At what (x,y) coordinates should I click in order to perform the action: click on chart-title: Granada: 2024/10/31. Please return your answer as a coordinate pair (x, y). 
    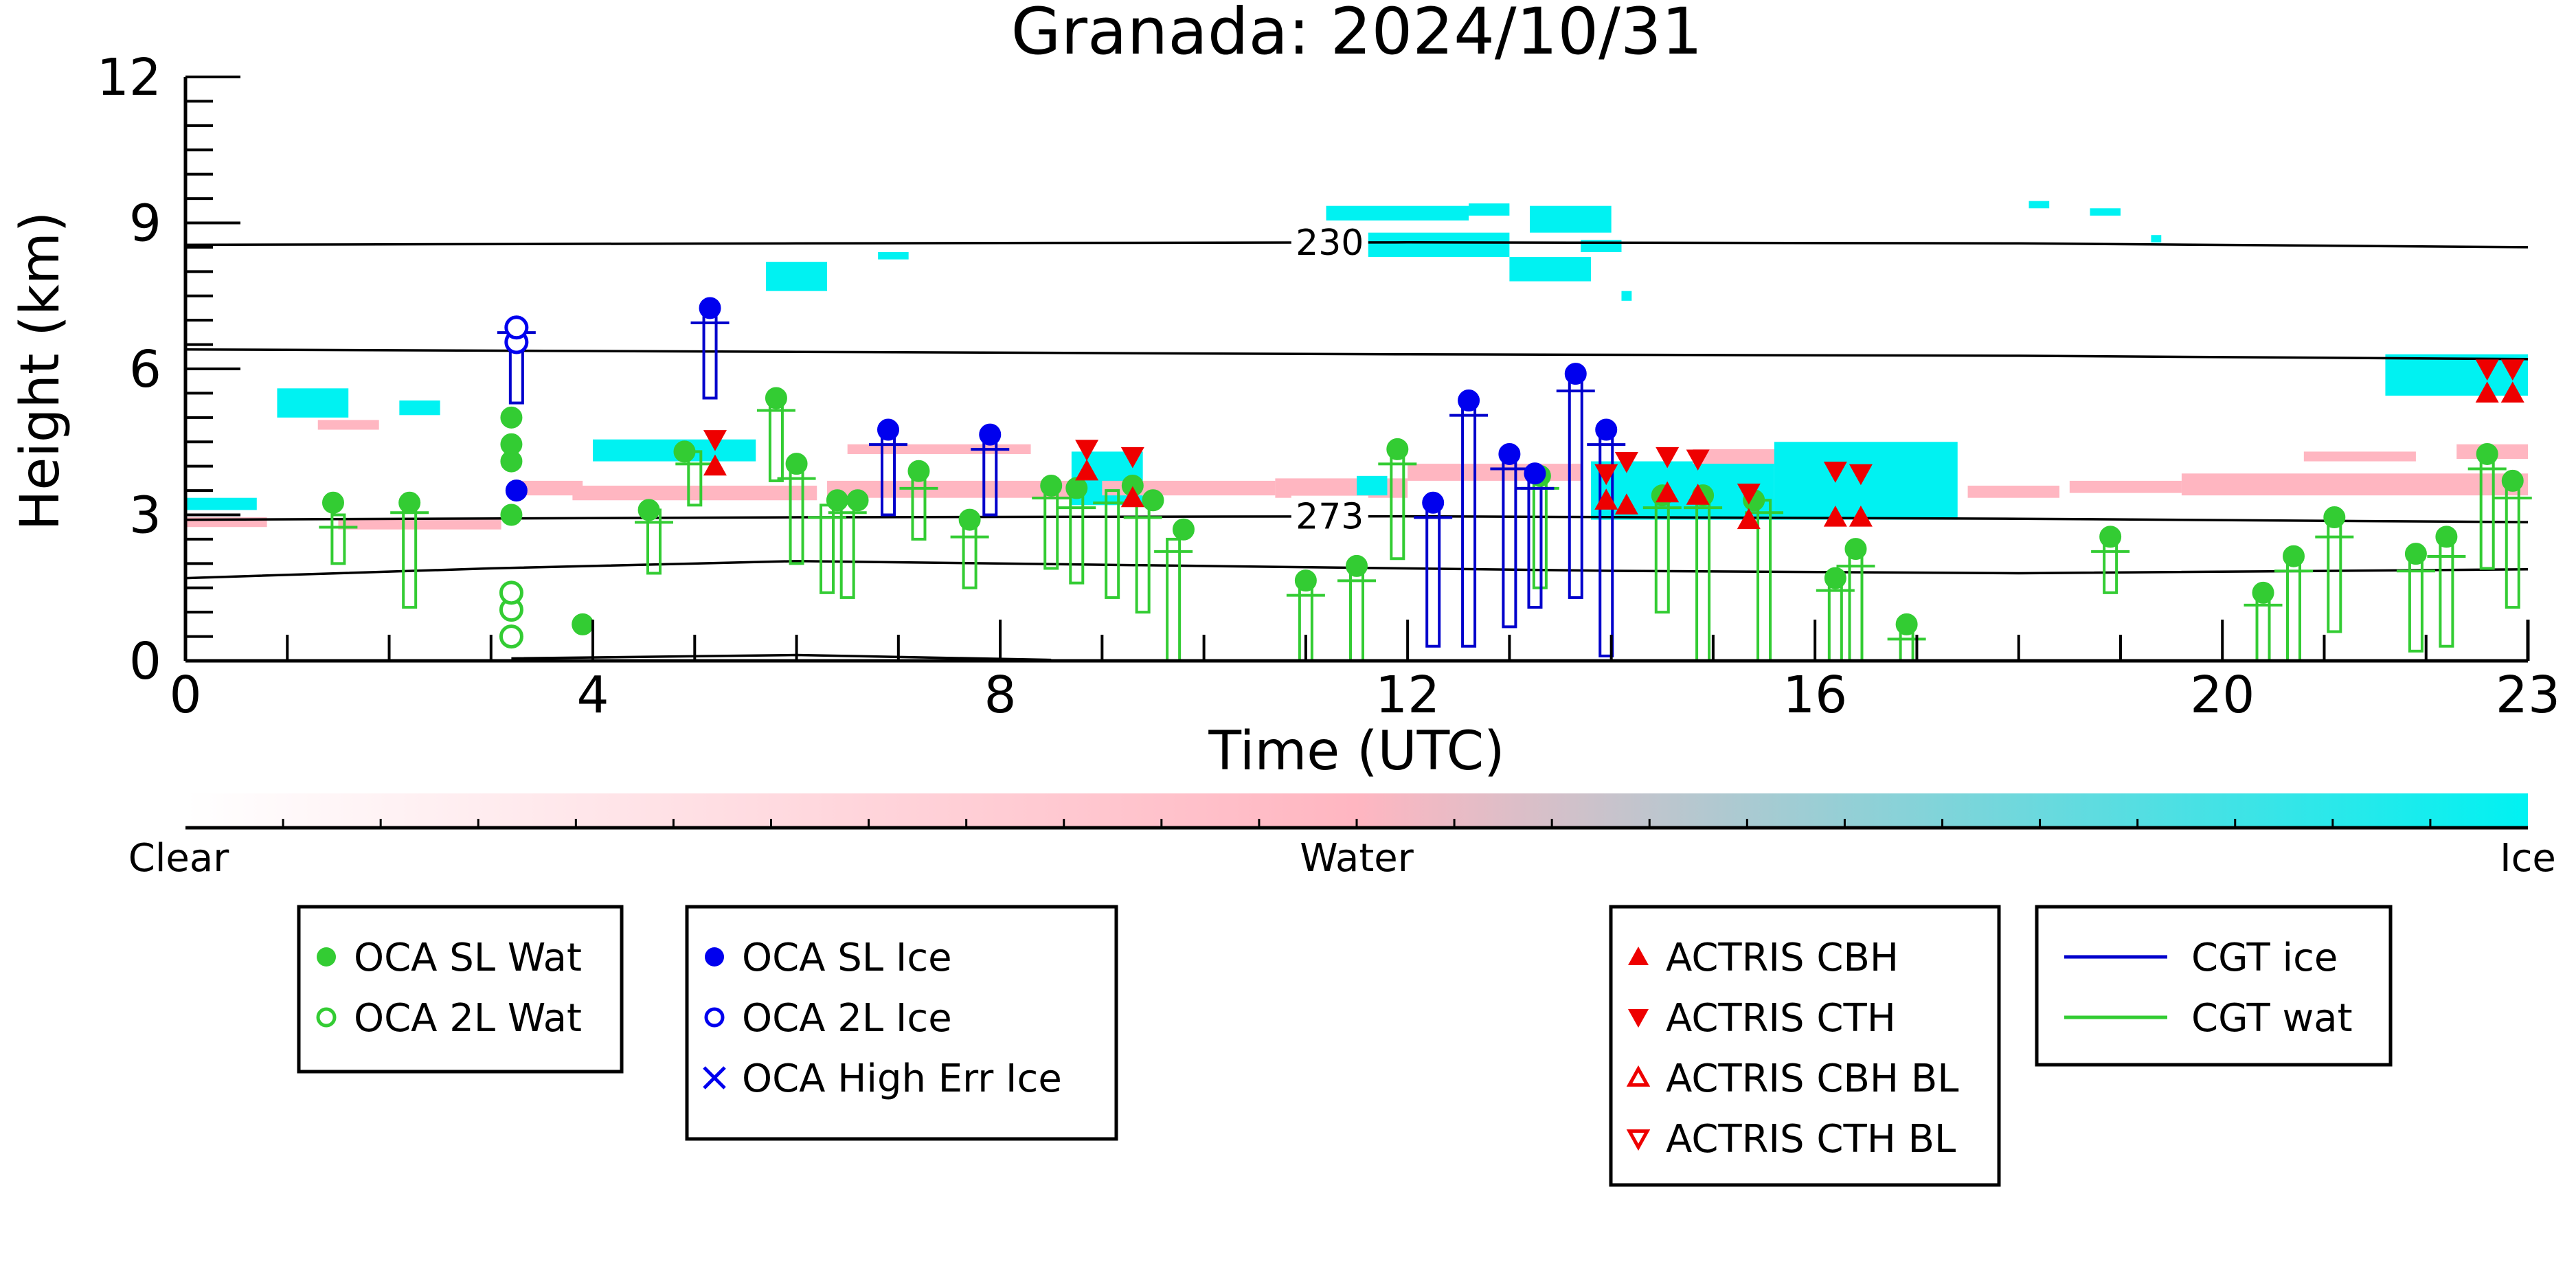
    Looking at the image, I should click on (1357, 34).